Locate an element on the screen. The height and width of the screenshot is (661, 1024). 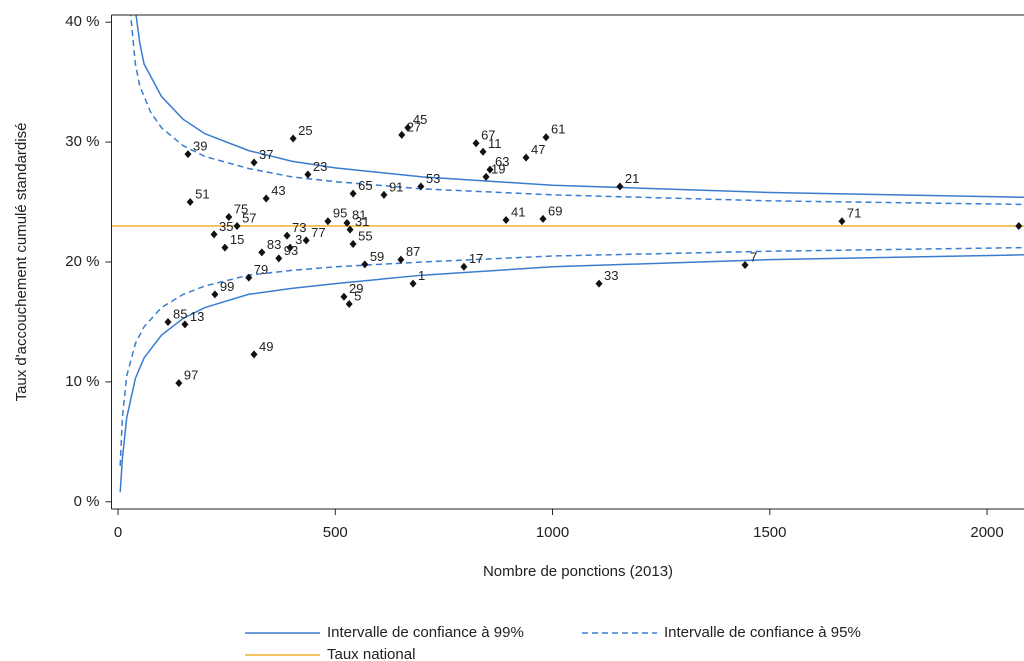
x-tick-label: 0 is located at coordinates (118, 532).